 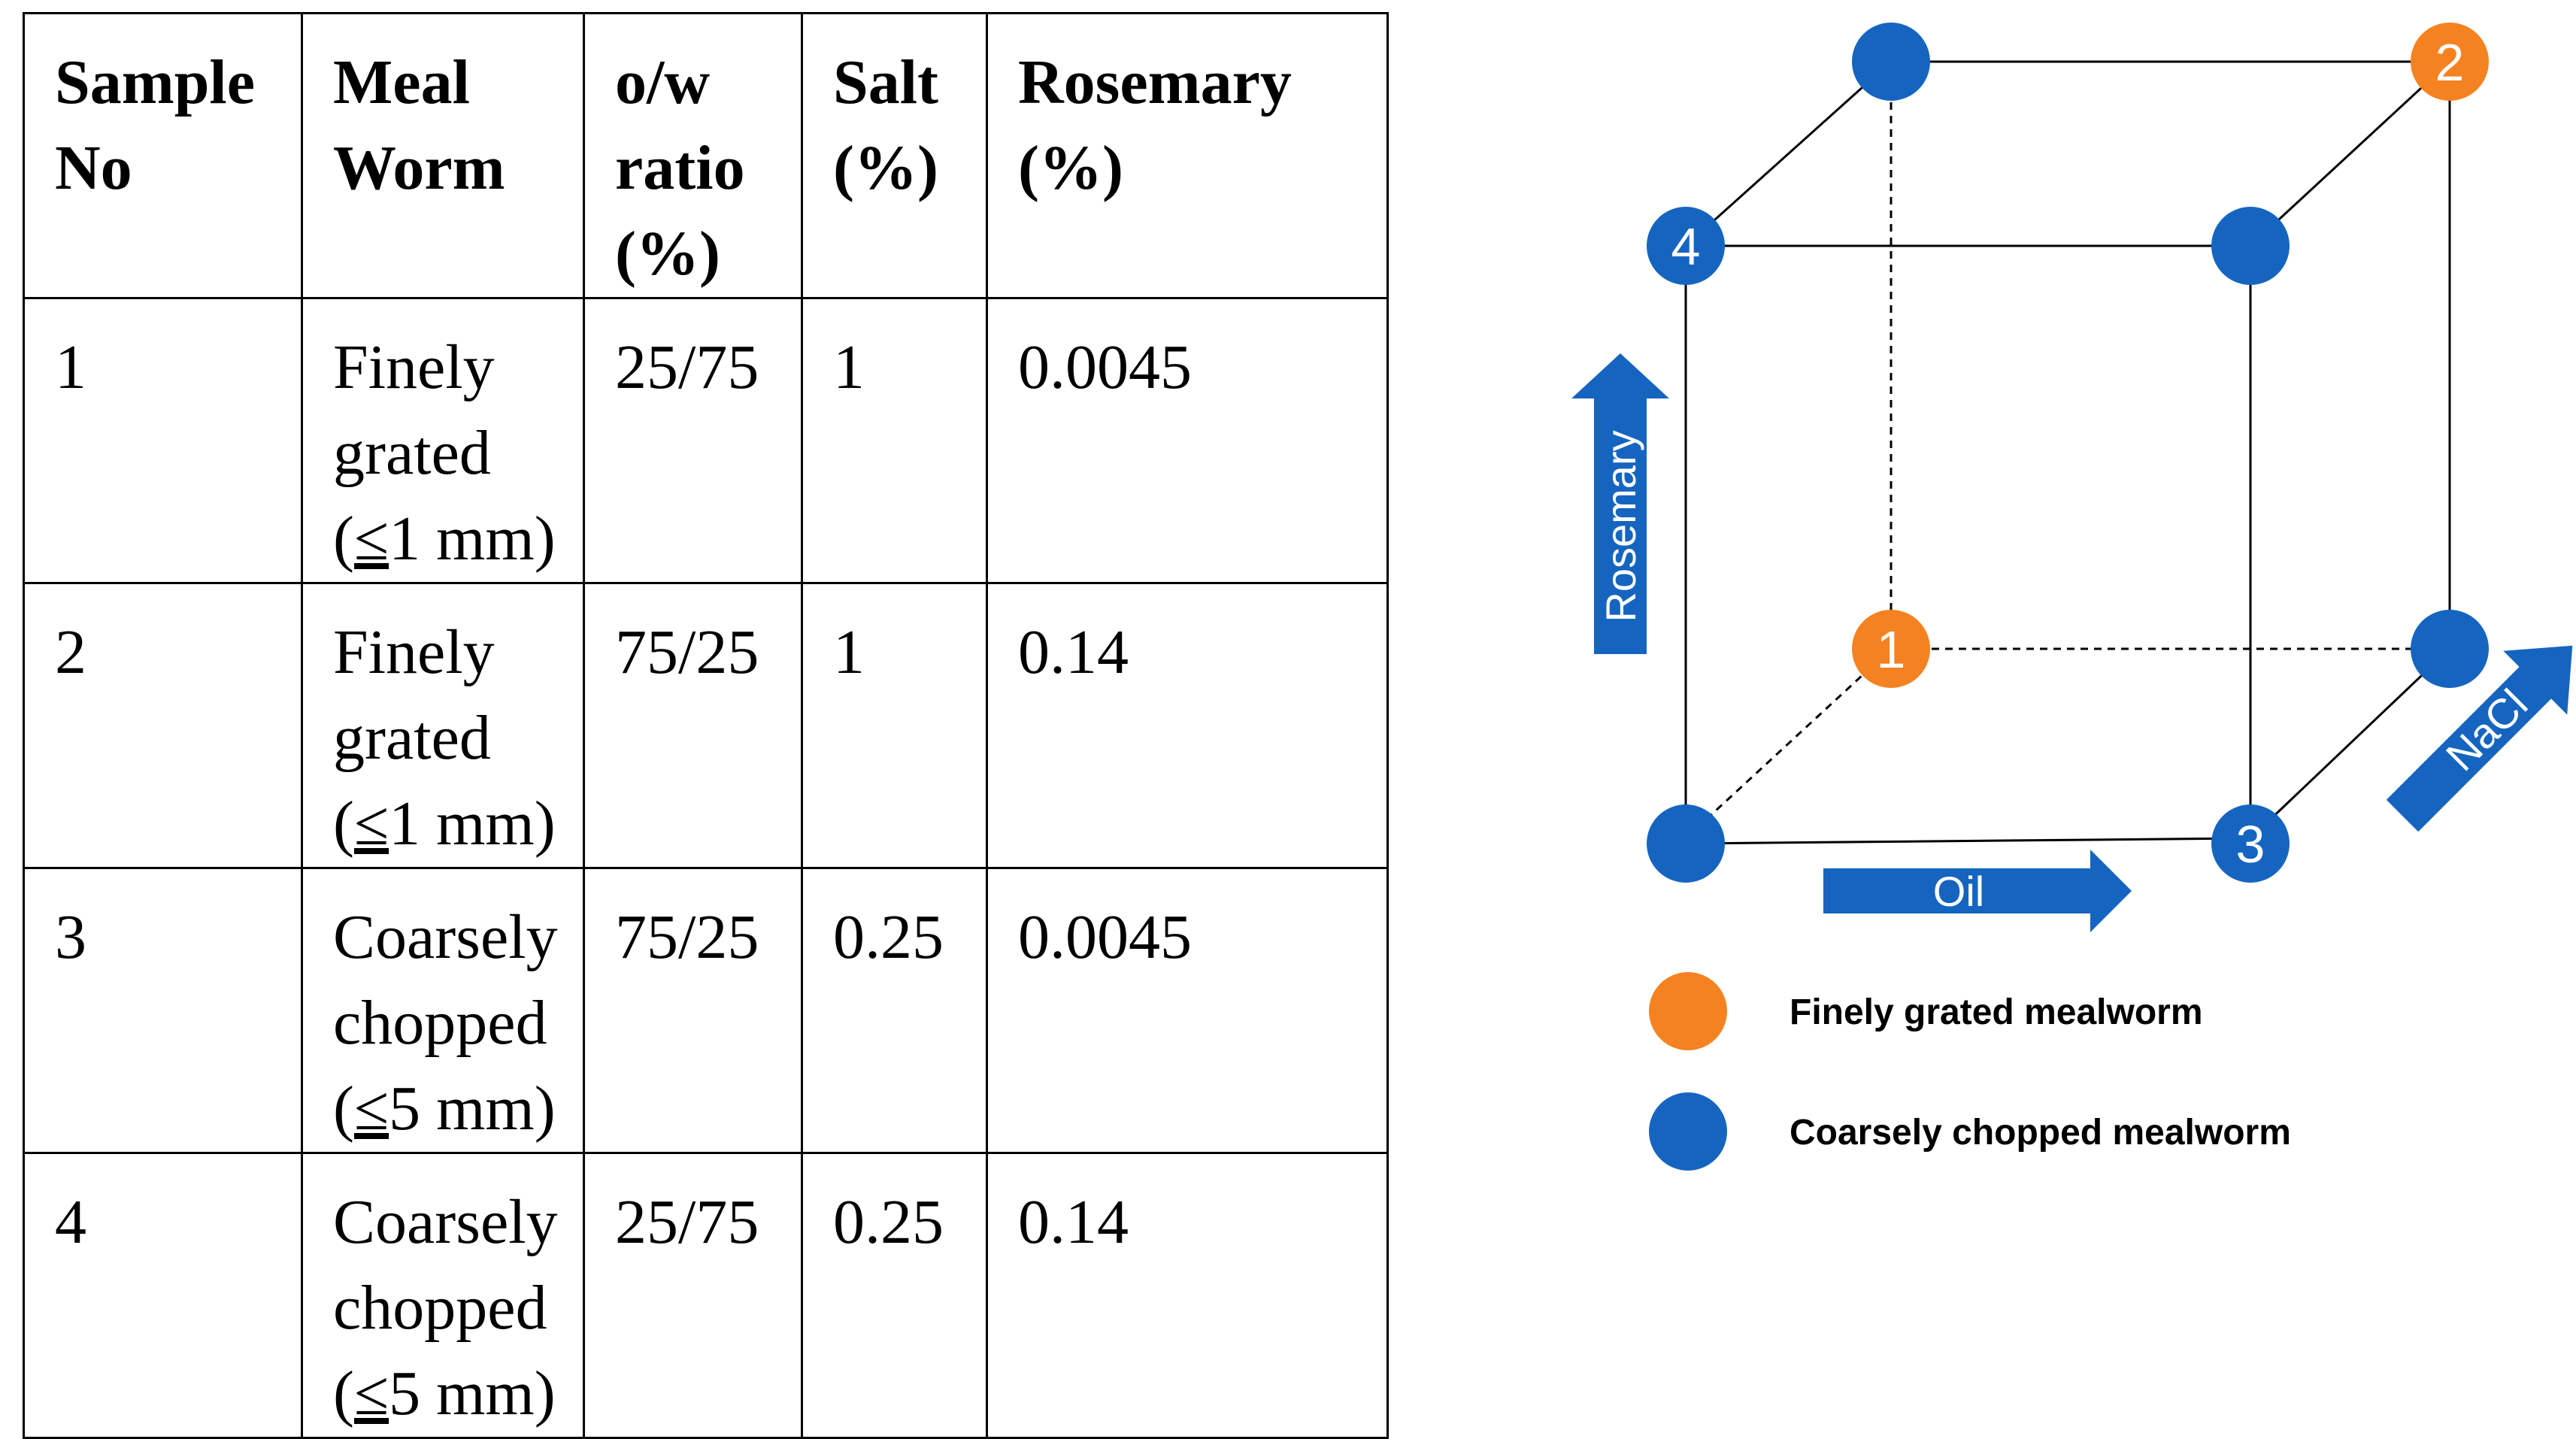 I want to click on cell-sample-no: 3, so click(x=163, y=1010).